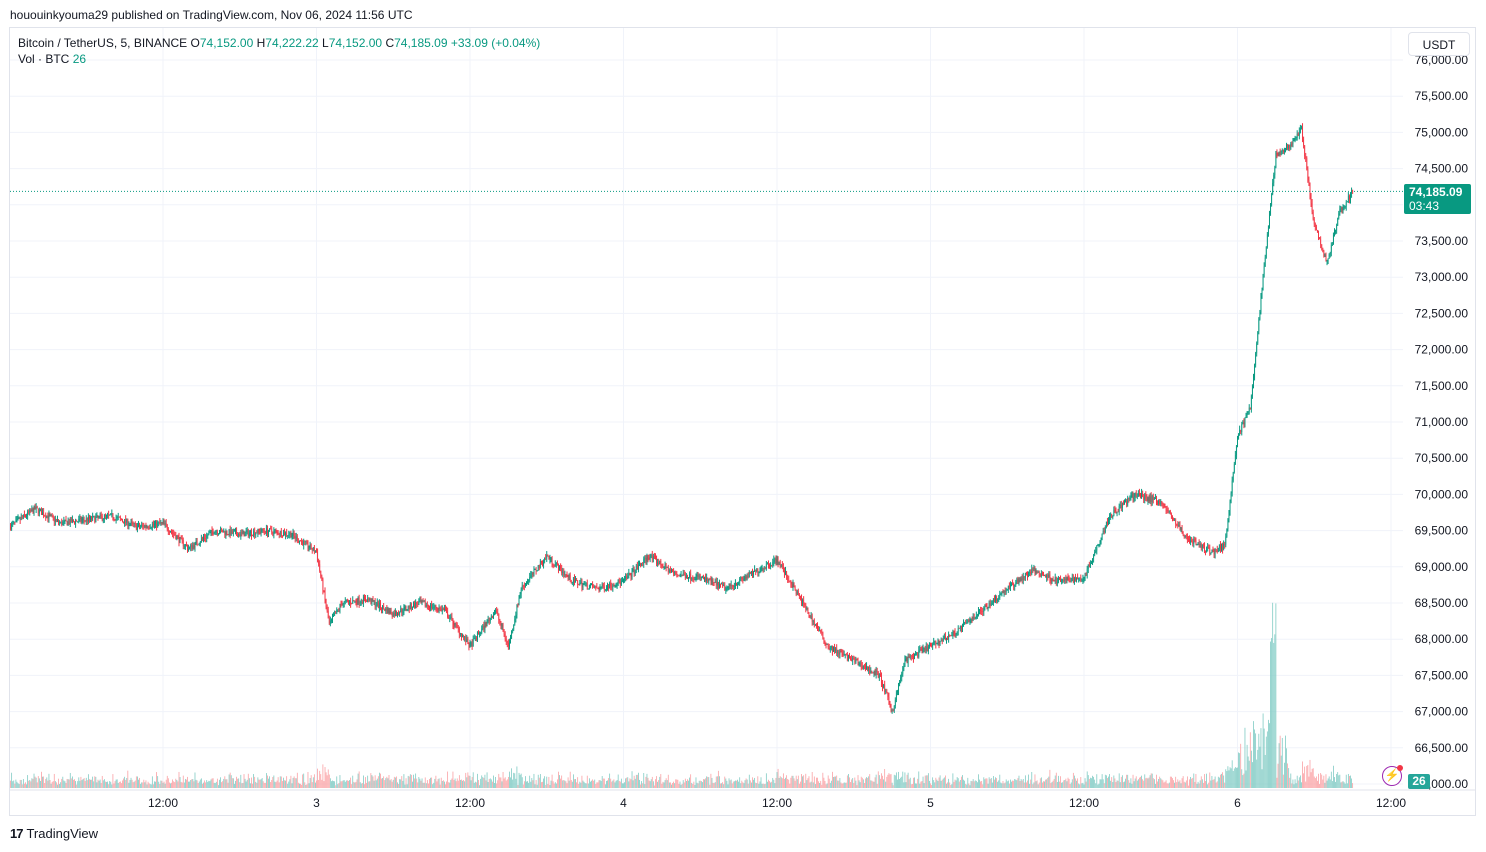 The width and height of the screenshot is (1486, 852). I want to click on low-value: 74,152.00, so click(355, 43).